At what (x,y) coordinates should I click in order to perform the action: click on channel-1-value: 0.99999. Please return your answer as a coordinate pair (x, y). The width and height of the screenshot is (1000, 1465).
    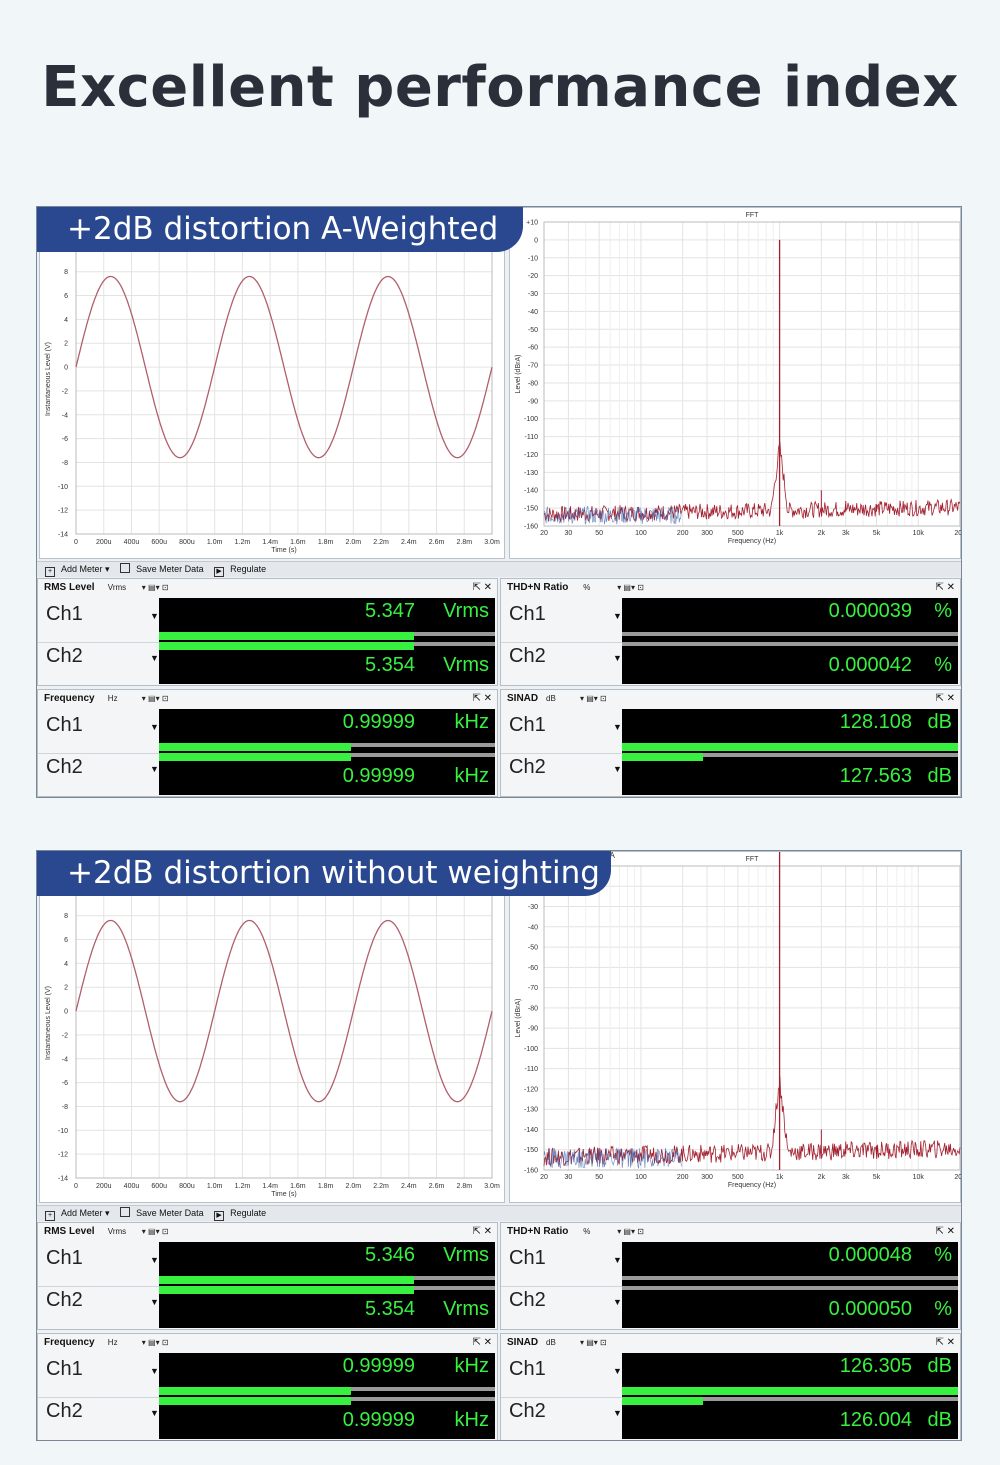
    Looking at the image, I should click on (378, 1366).